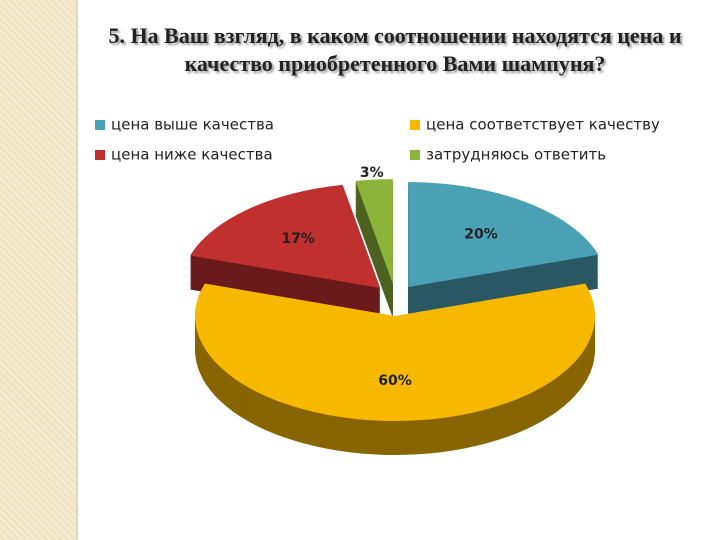  What do you see at coordinates (516, 155) in the screenshot?
I see `legend-label: затрудняюсь ответить` at bounding box center [516, 155].